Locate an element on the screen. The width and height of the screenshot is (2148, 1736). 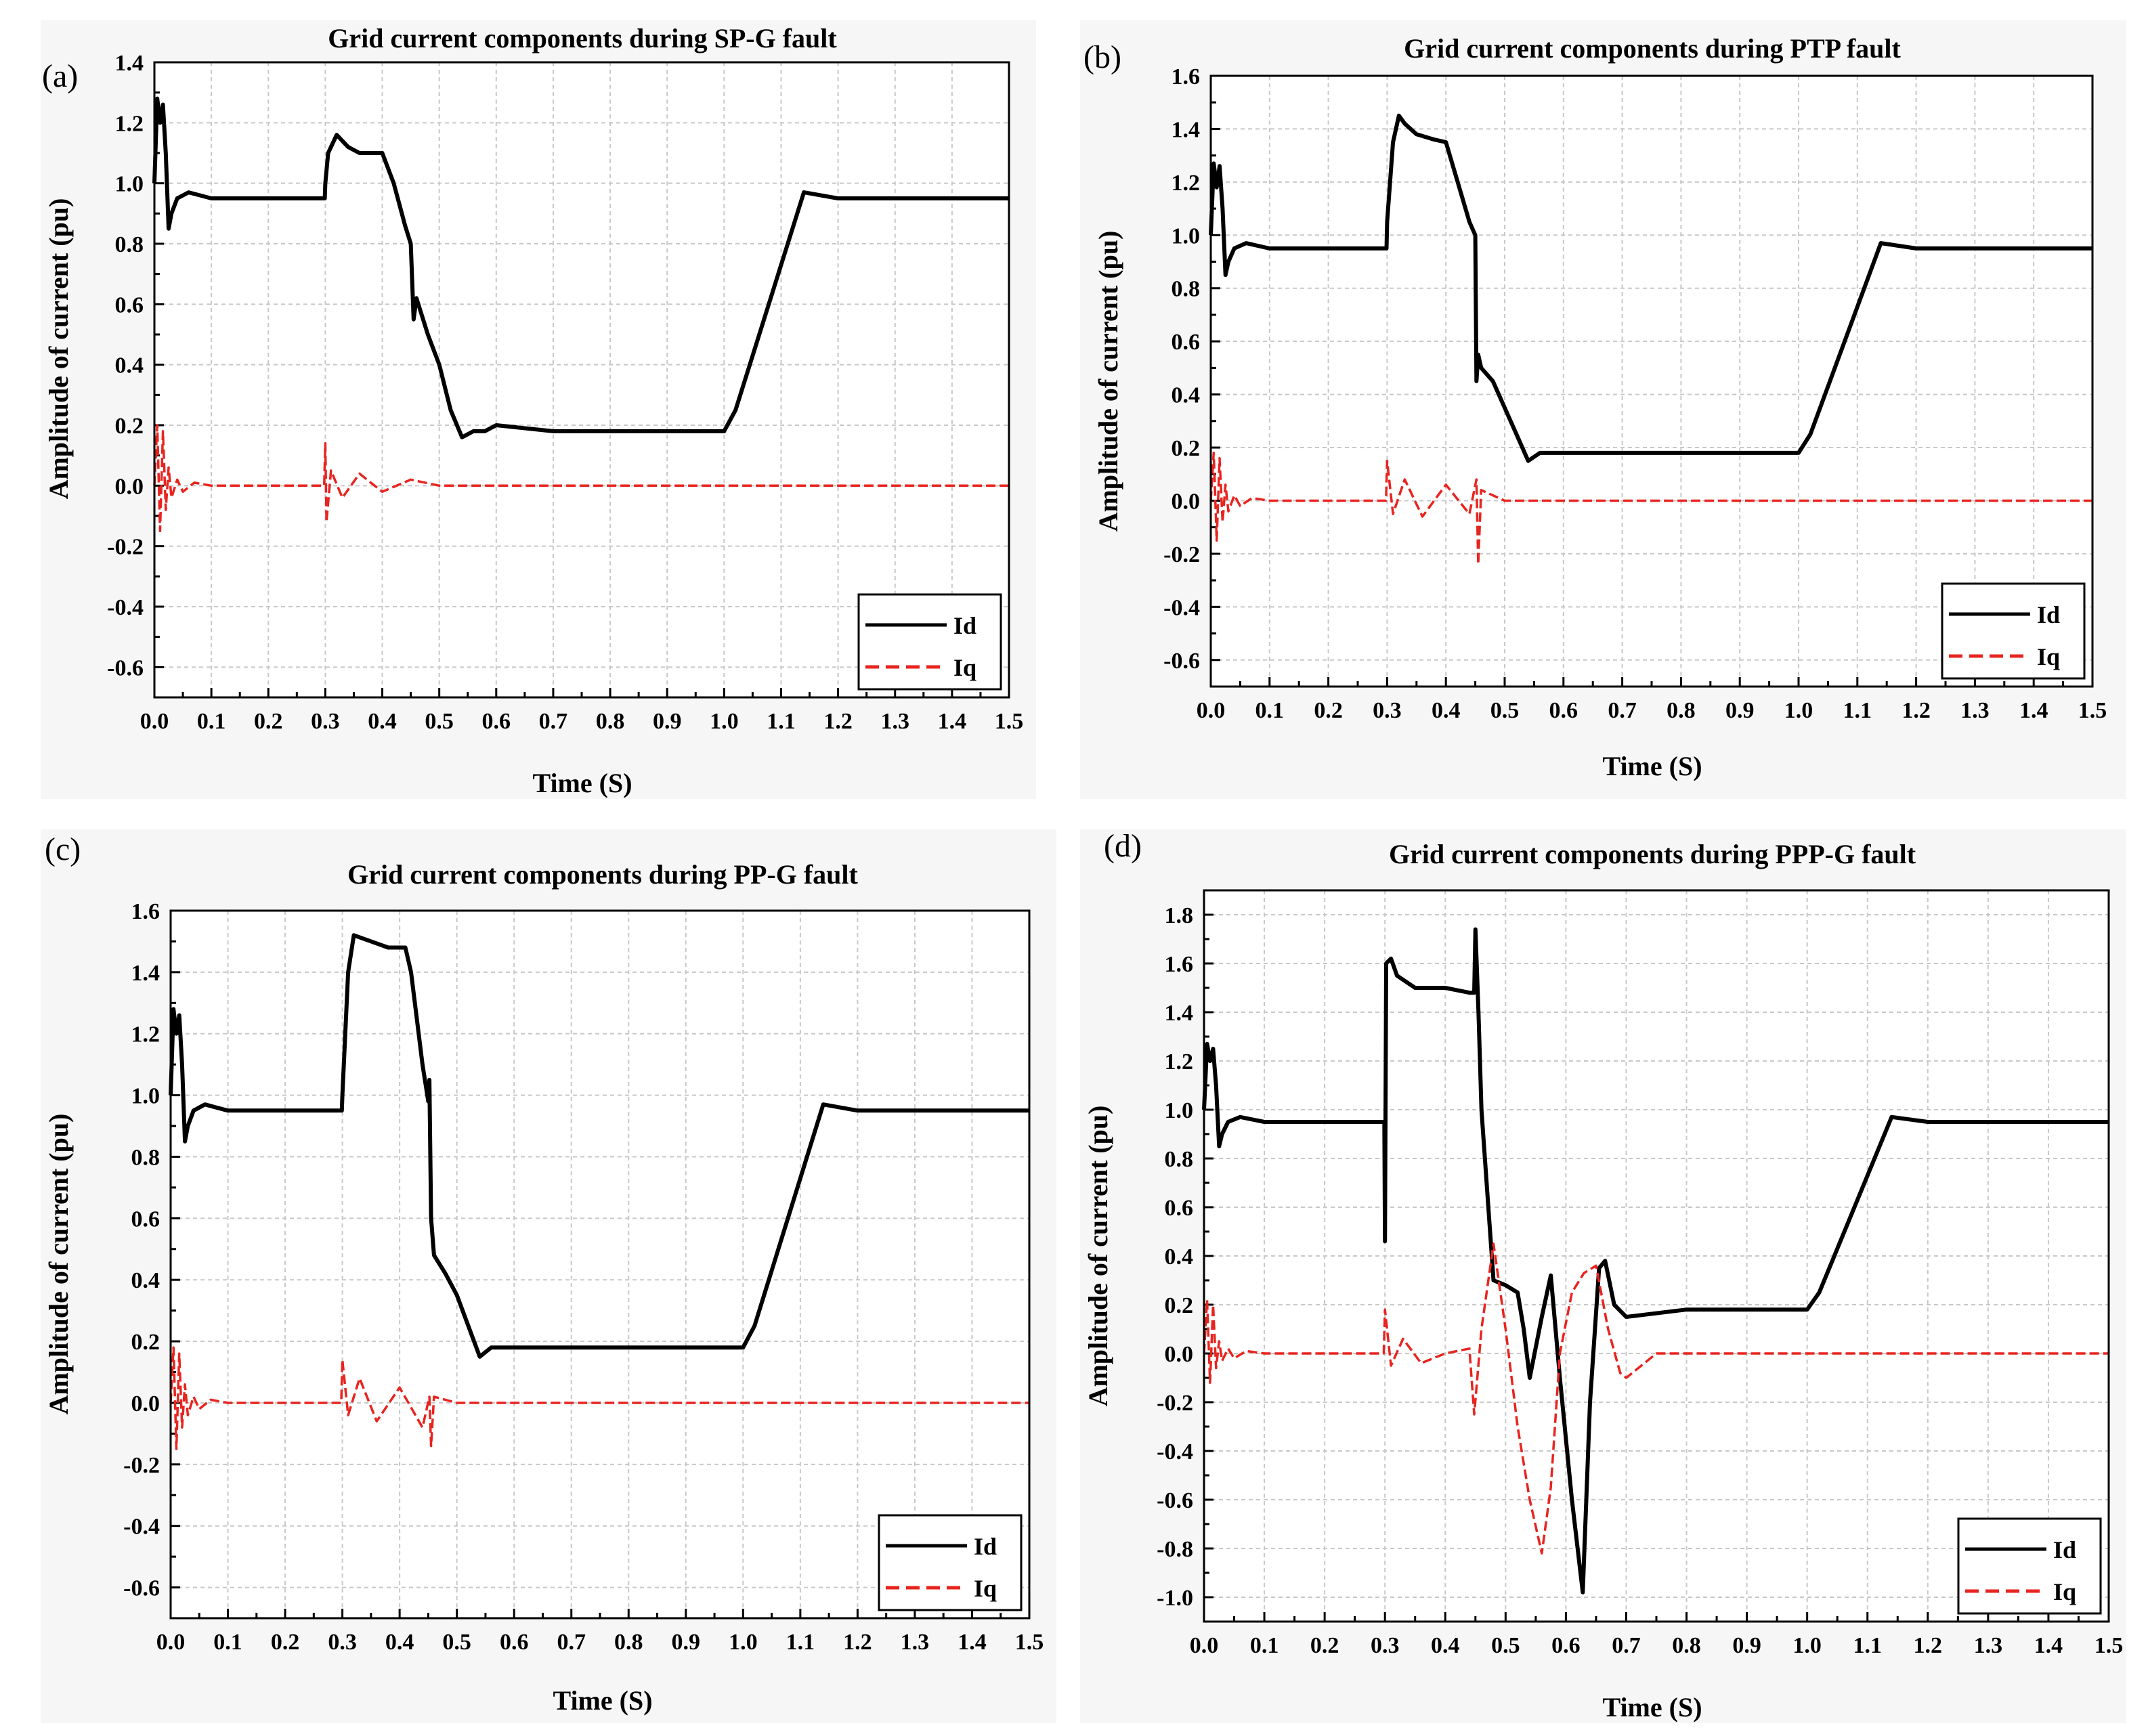
y-tick-label: 0.4 is located at coordinates (1186, 395).